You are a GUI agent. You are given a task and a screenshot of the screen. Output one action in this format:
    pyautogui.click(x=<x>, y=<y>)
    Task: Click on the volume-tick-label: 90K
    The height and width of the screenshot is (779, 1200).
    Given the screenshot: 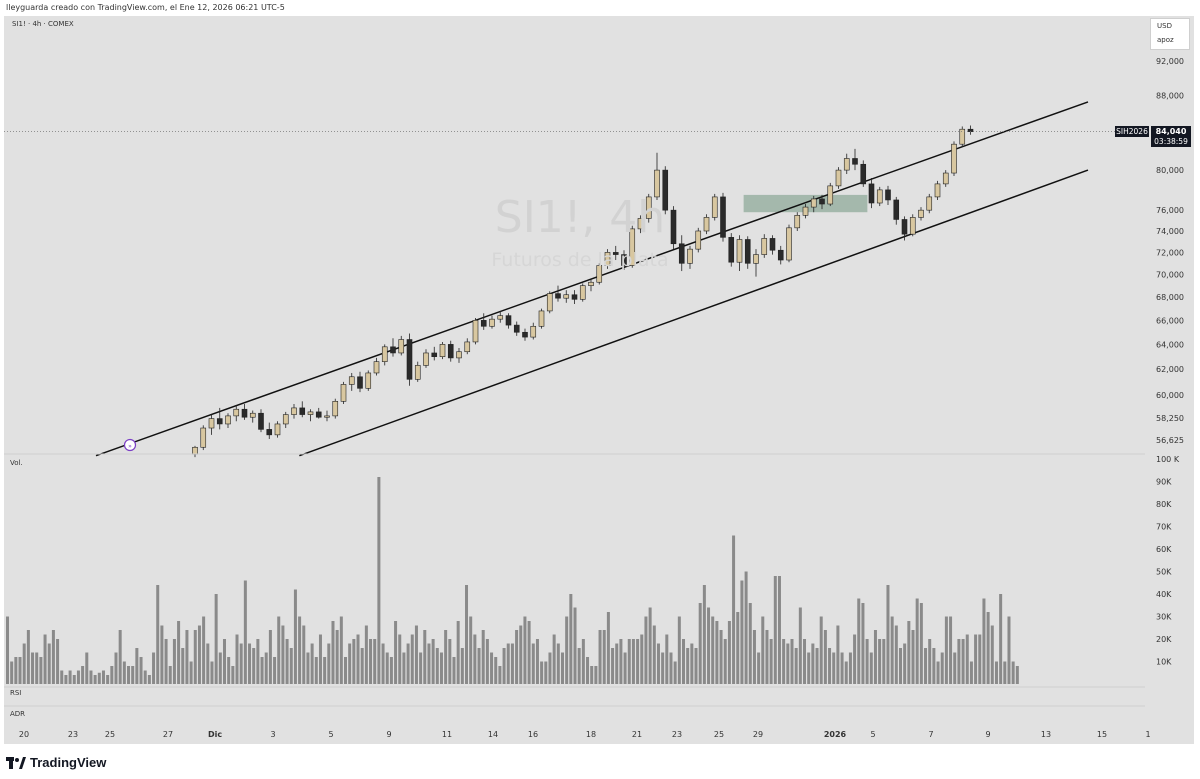 What is the action you would take?
    pyautogui.click(x=1164, y=482)
    